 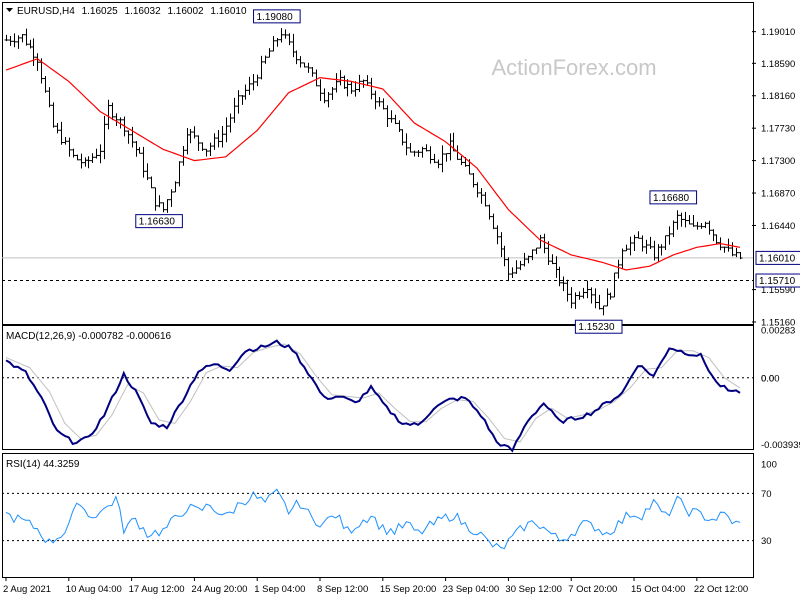 I want to click on x-tick-label: 15 Oct 04:00, so click(x=658, y=589).